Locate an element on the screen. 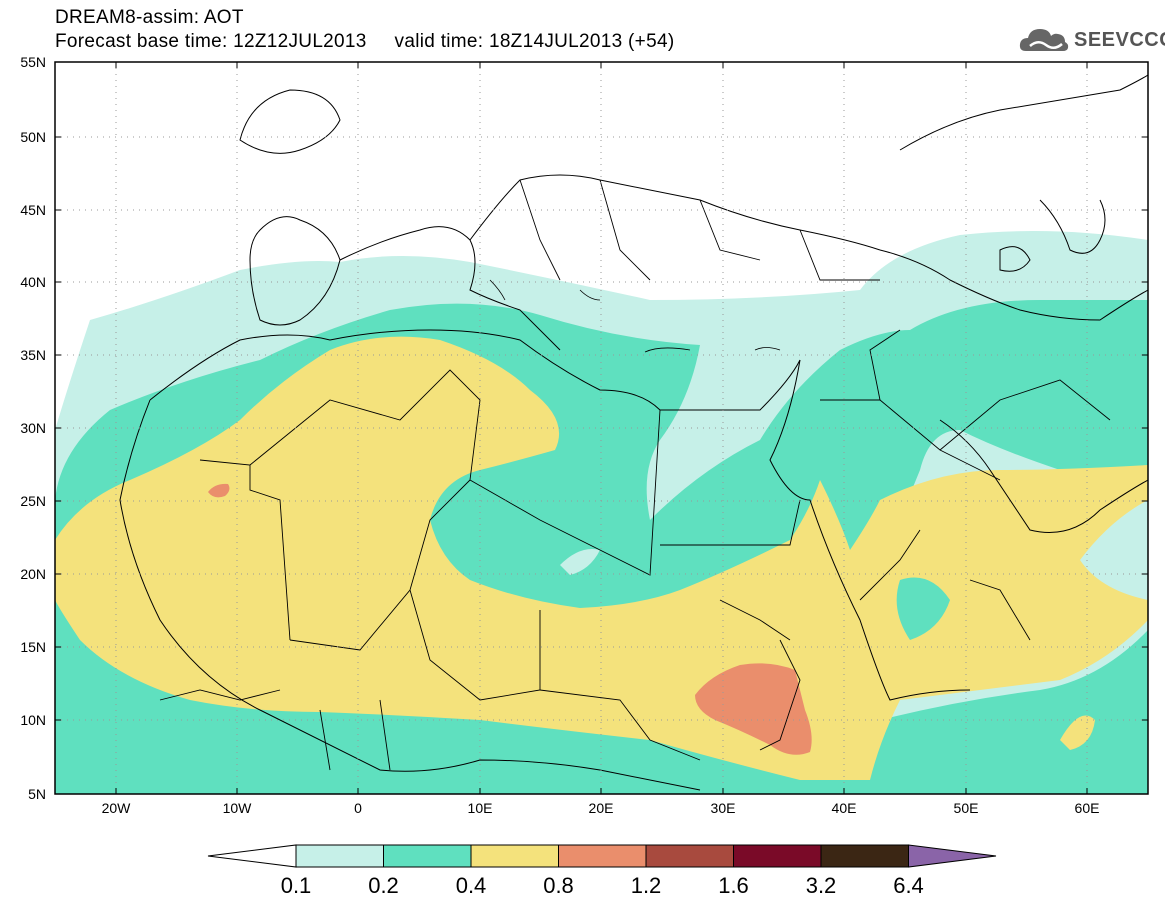  seevccc-logo: SEEVCCC is located at coordinates (1091, 40).